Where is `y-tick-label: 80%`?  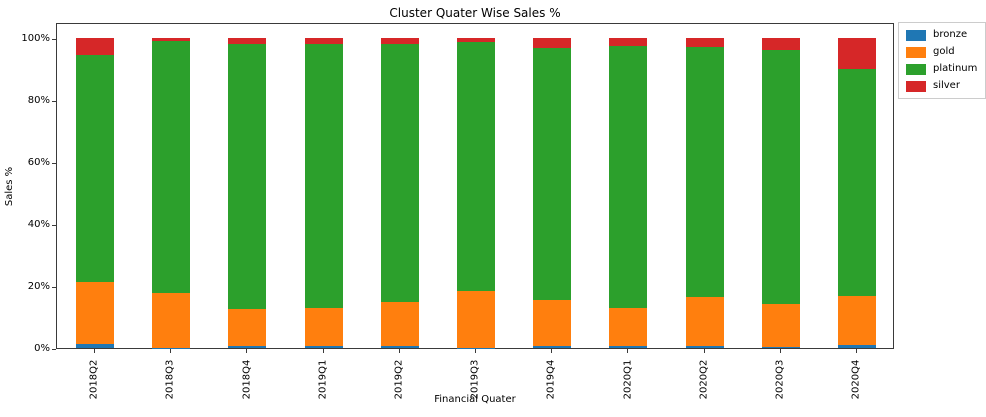
y-tick-label: 80% is located at coordinates (38, 100).